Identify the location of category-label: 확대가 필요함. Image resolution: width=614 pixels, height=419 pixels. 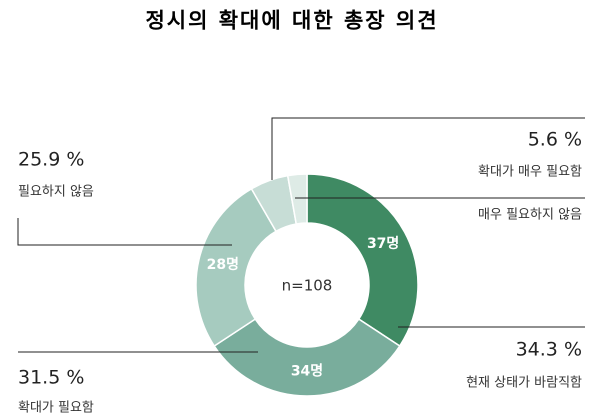
(56, 408).